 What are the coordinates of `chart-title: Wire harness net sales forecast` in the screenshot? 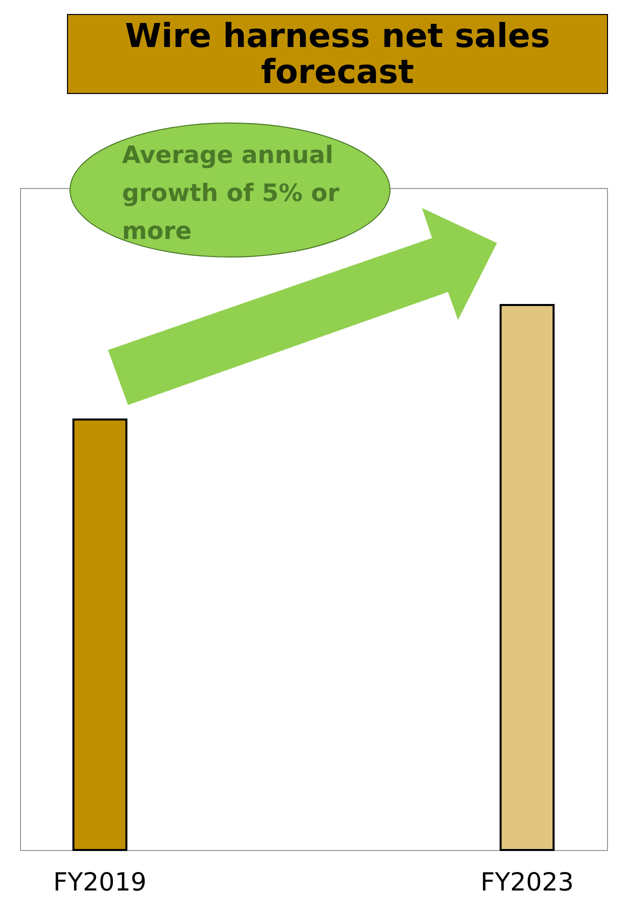 It's located at (337, 54).